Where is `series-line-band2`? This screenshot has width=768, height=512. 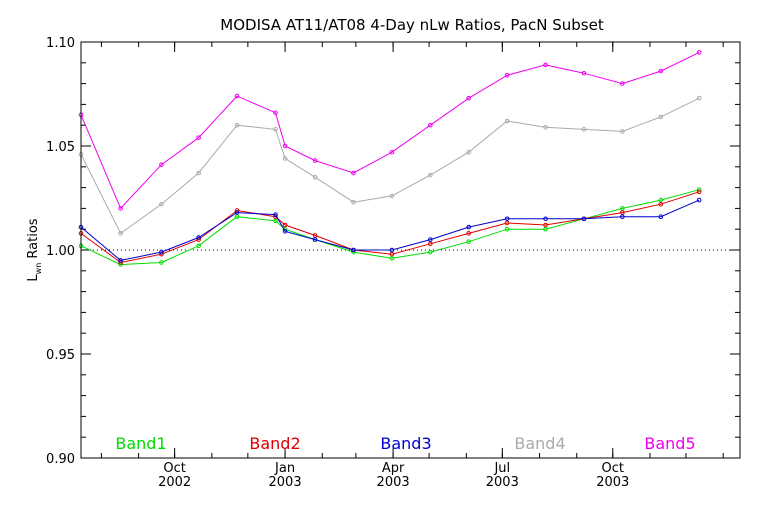 series-line-band2 is located at coordinates (390, 227).